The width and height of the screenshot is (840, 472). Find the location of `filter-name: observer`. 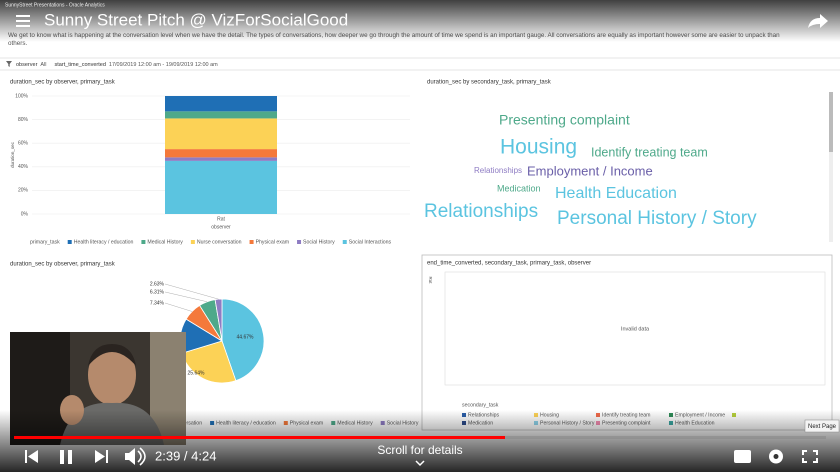

filter-name: observer is located at coordinates (27, 65).